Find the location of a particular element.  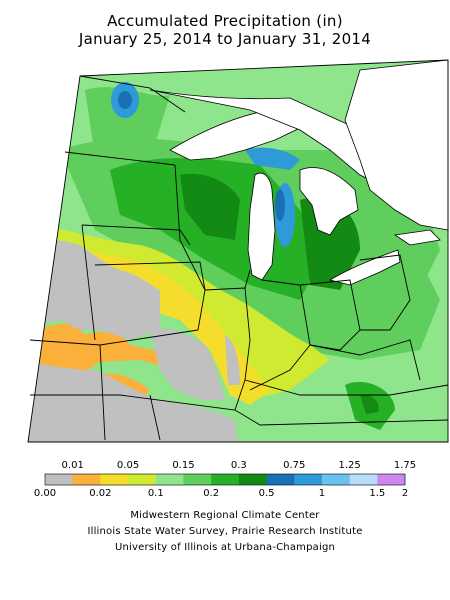

legend-top-label: 1.75 is located at coordinates (405, 465).